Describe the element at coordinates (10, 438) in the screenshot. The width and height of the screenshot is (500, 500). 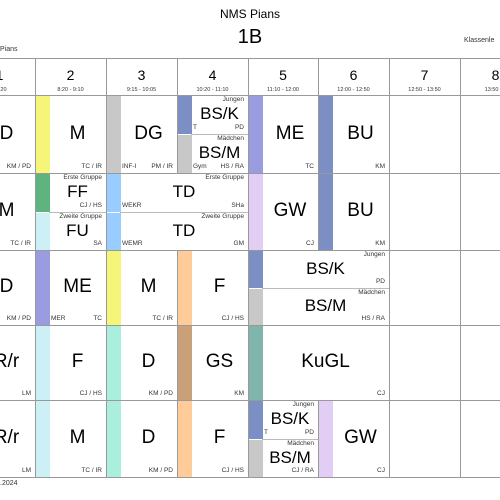
I see `subject: R/r` at that location.